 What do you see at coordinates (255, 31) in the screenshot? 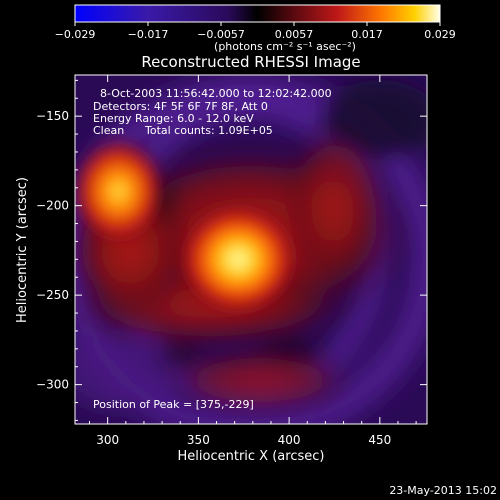
I see `colorbar-ticks: −0.029 −0.017 −0.0057 0.0057 0.017 0.029` at bounding box center [255, 31].